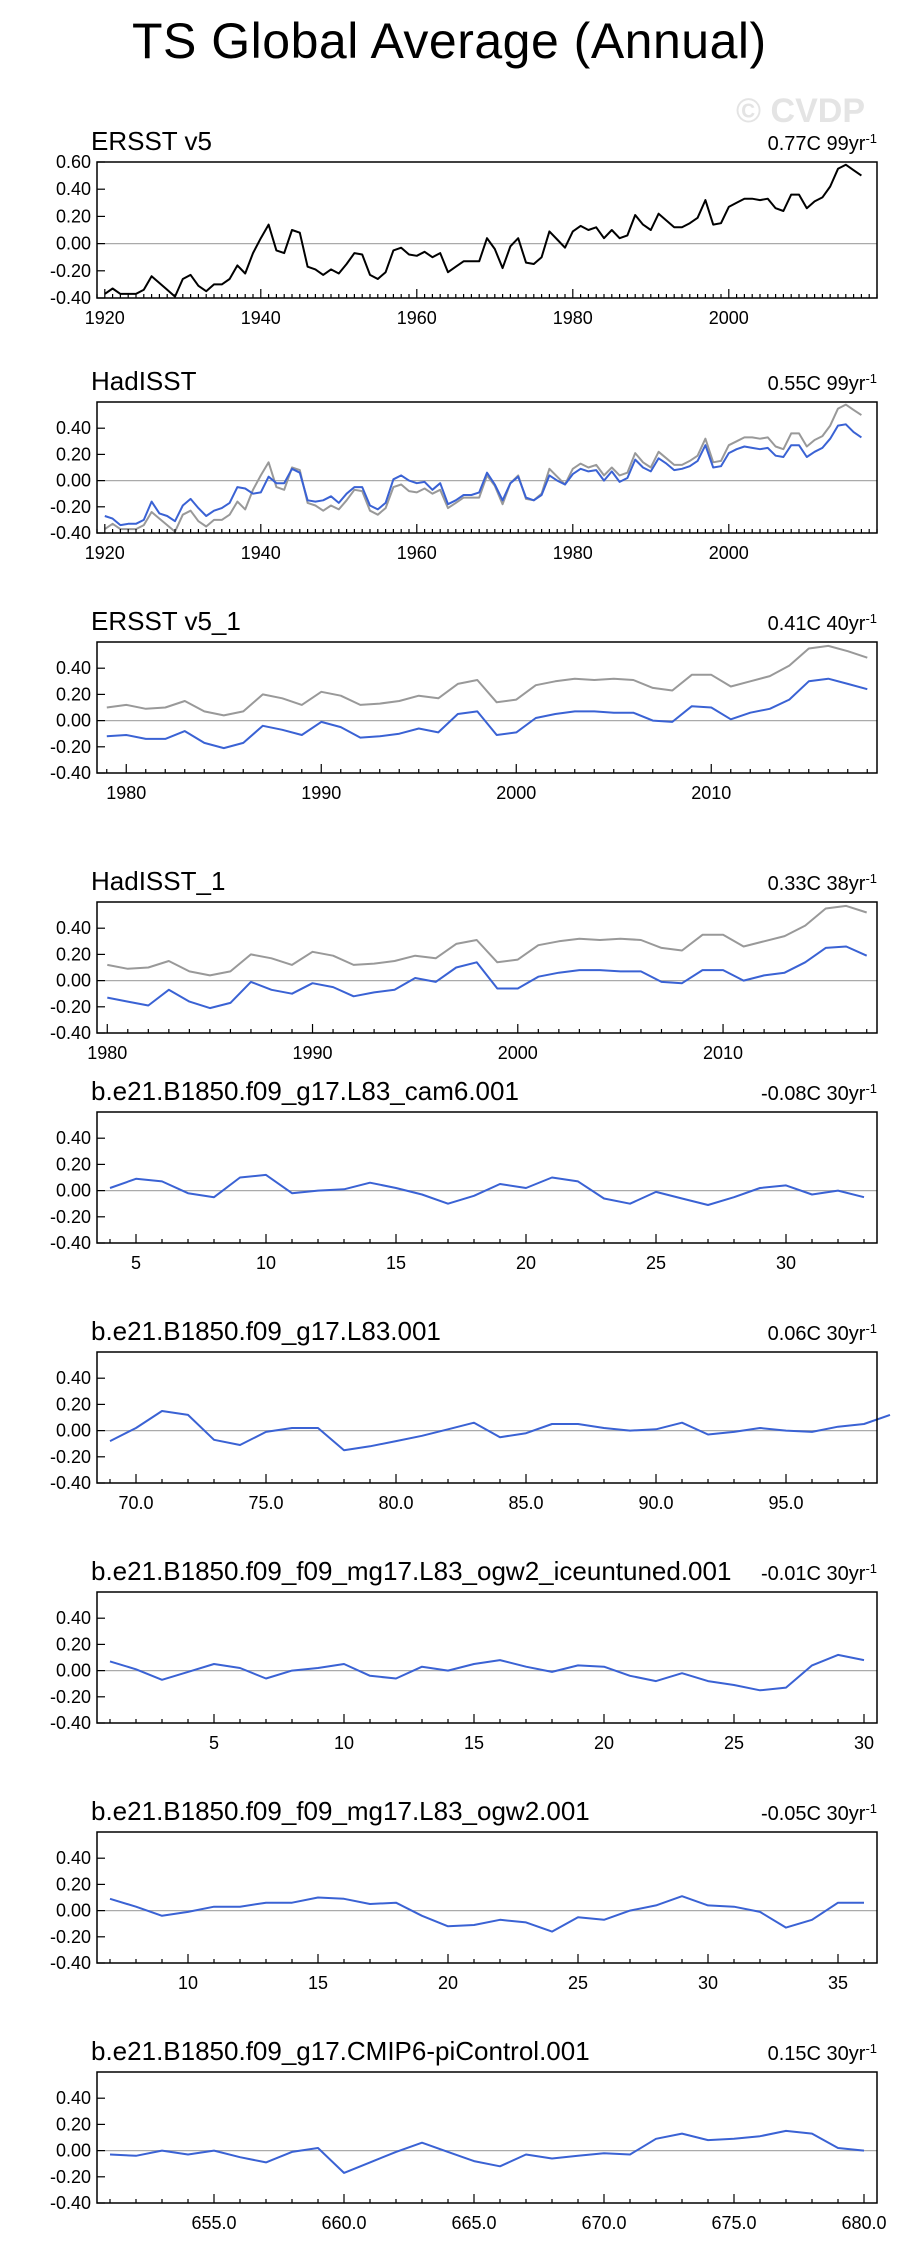  Describe the element at coordinates (266, 1331) in the screenshot. I see `panel-title: b.e21.B1850.f09_g17.L83.001` at that location.